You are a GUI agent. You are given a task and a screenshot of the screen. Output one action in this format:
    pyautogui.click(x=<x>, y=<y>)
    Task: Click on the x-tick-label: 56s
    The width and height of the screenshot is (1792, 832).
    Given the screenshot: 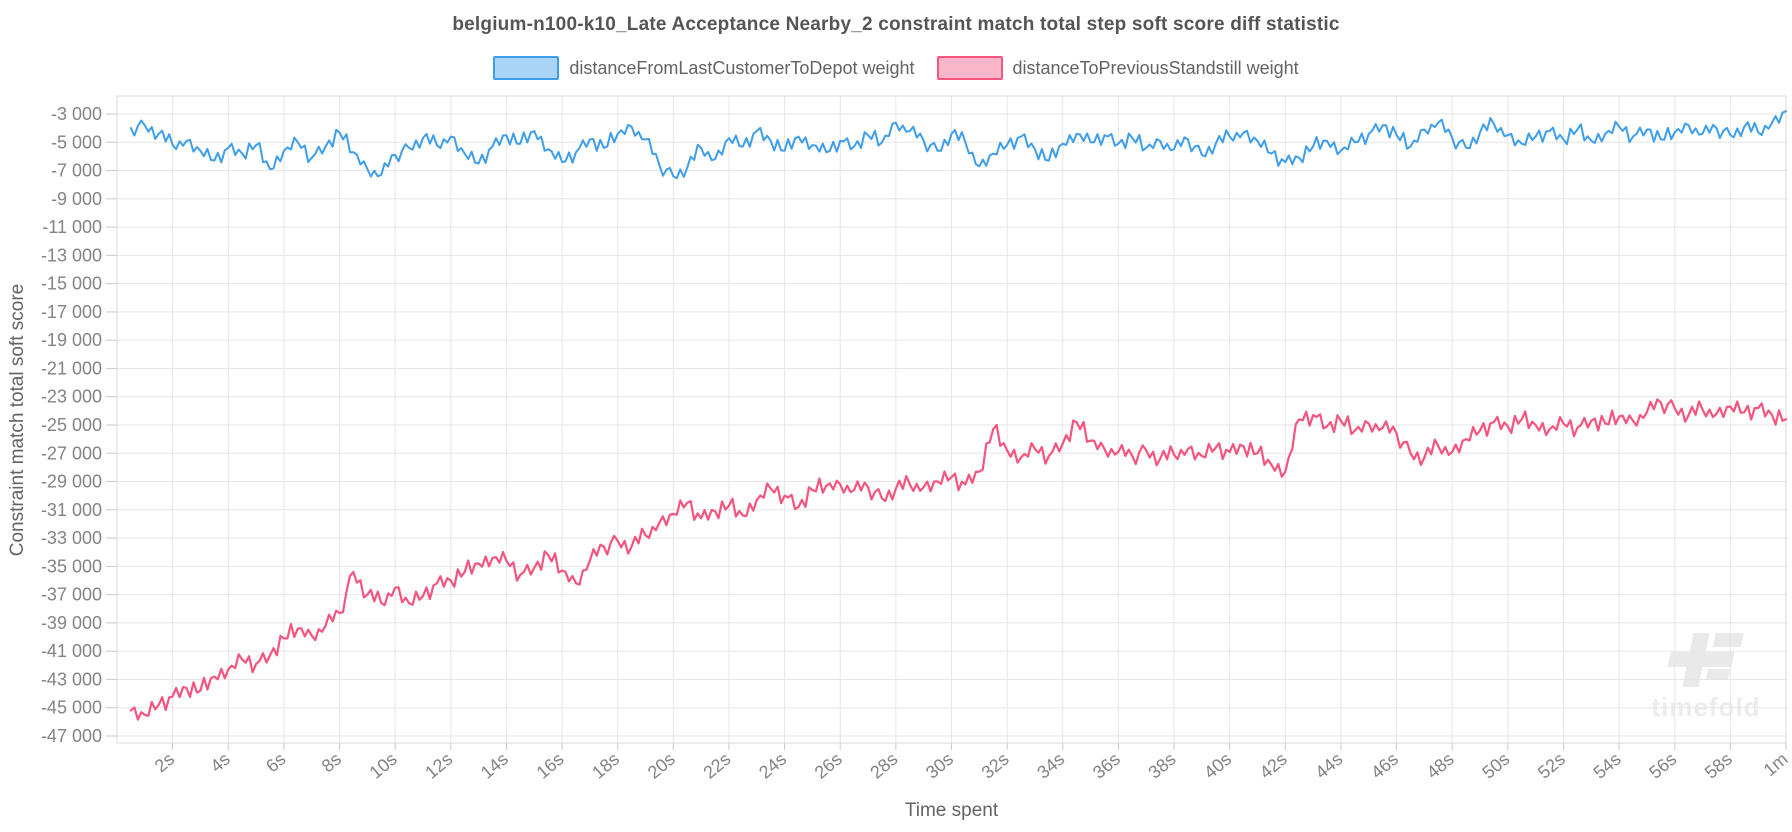 What is the action you would take?
    pyautogui.click(x=1662, y=766)
    